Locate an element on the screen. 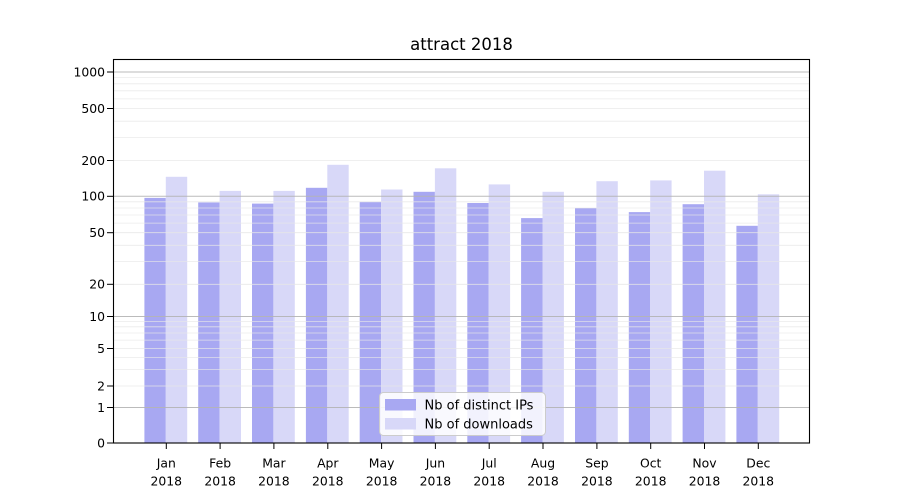  legend-box is located at coordinates (462, 414).